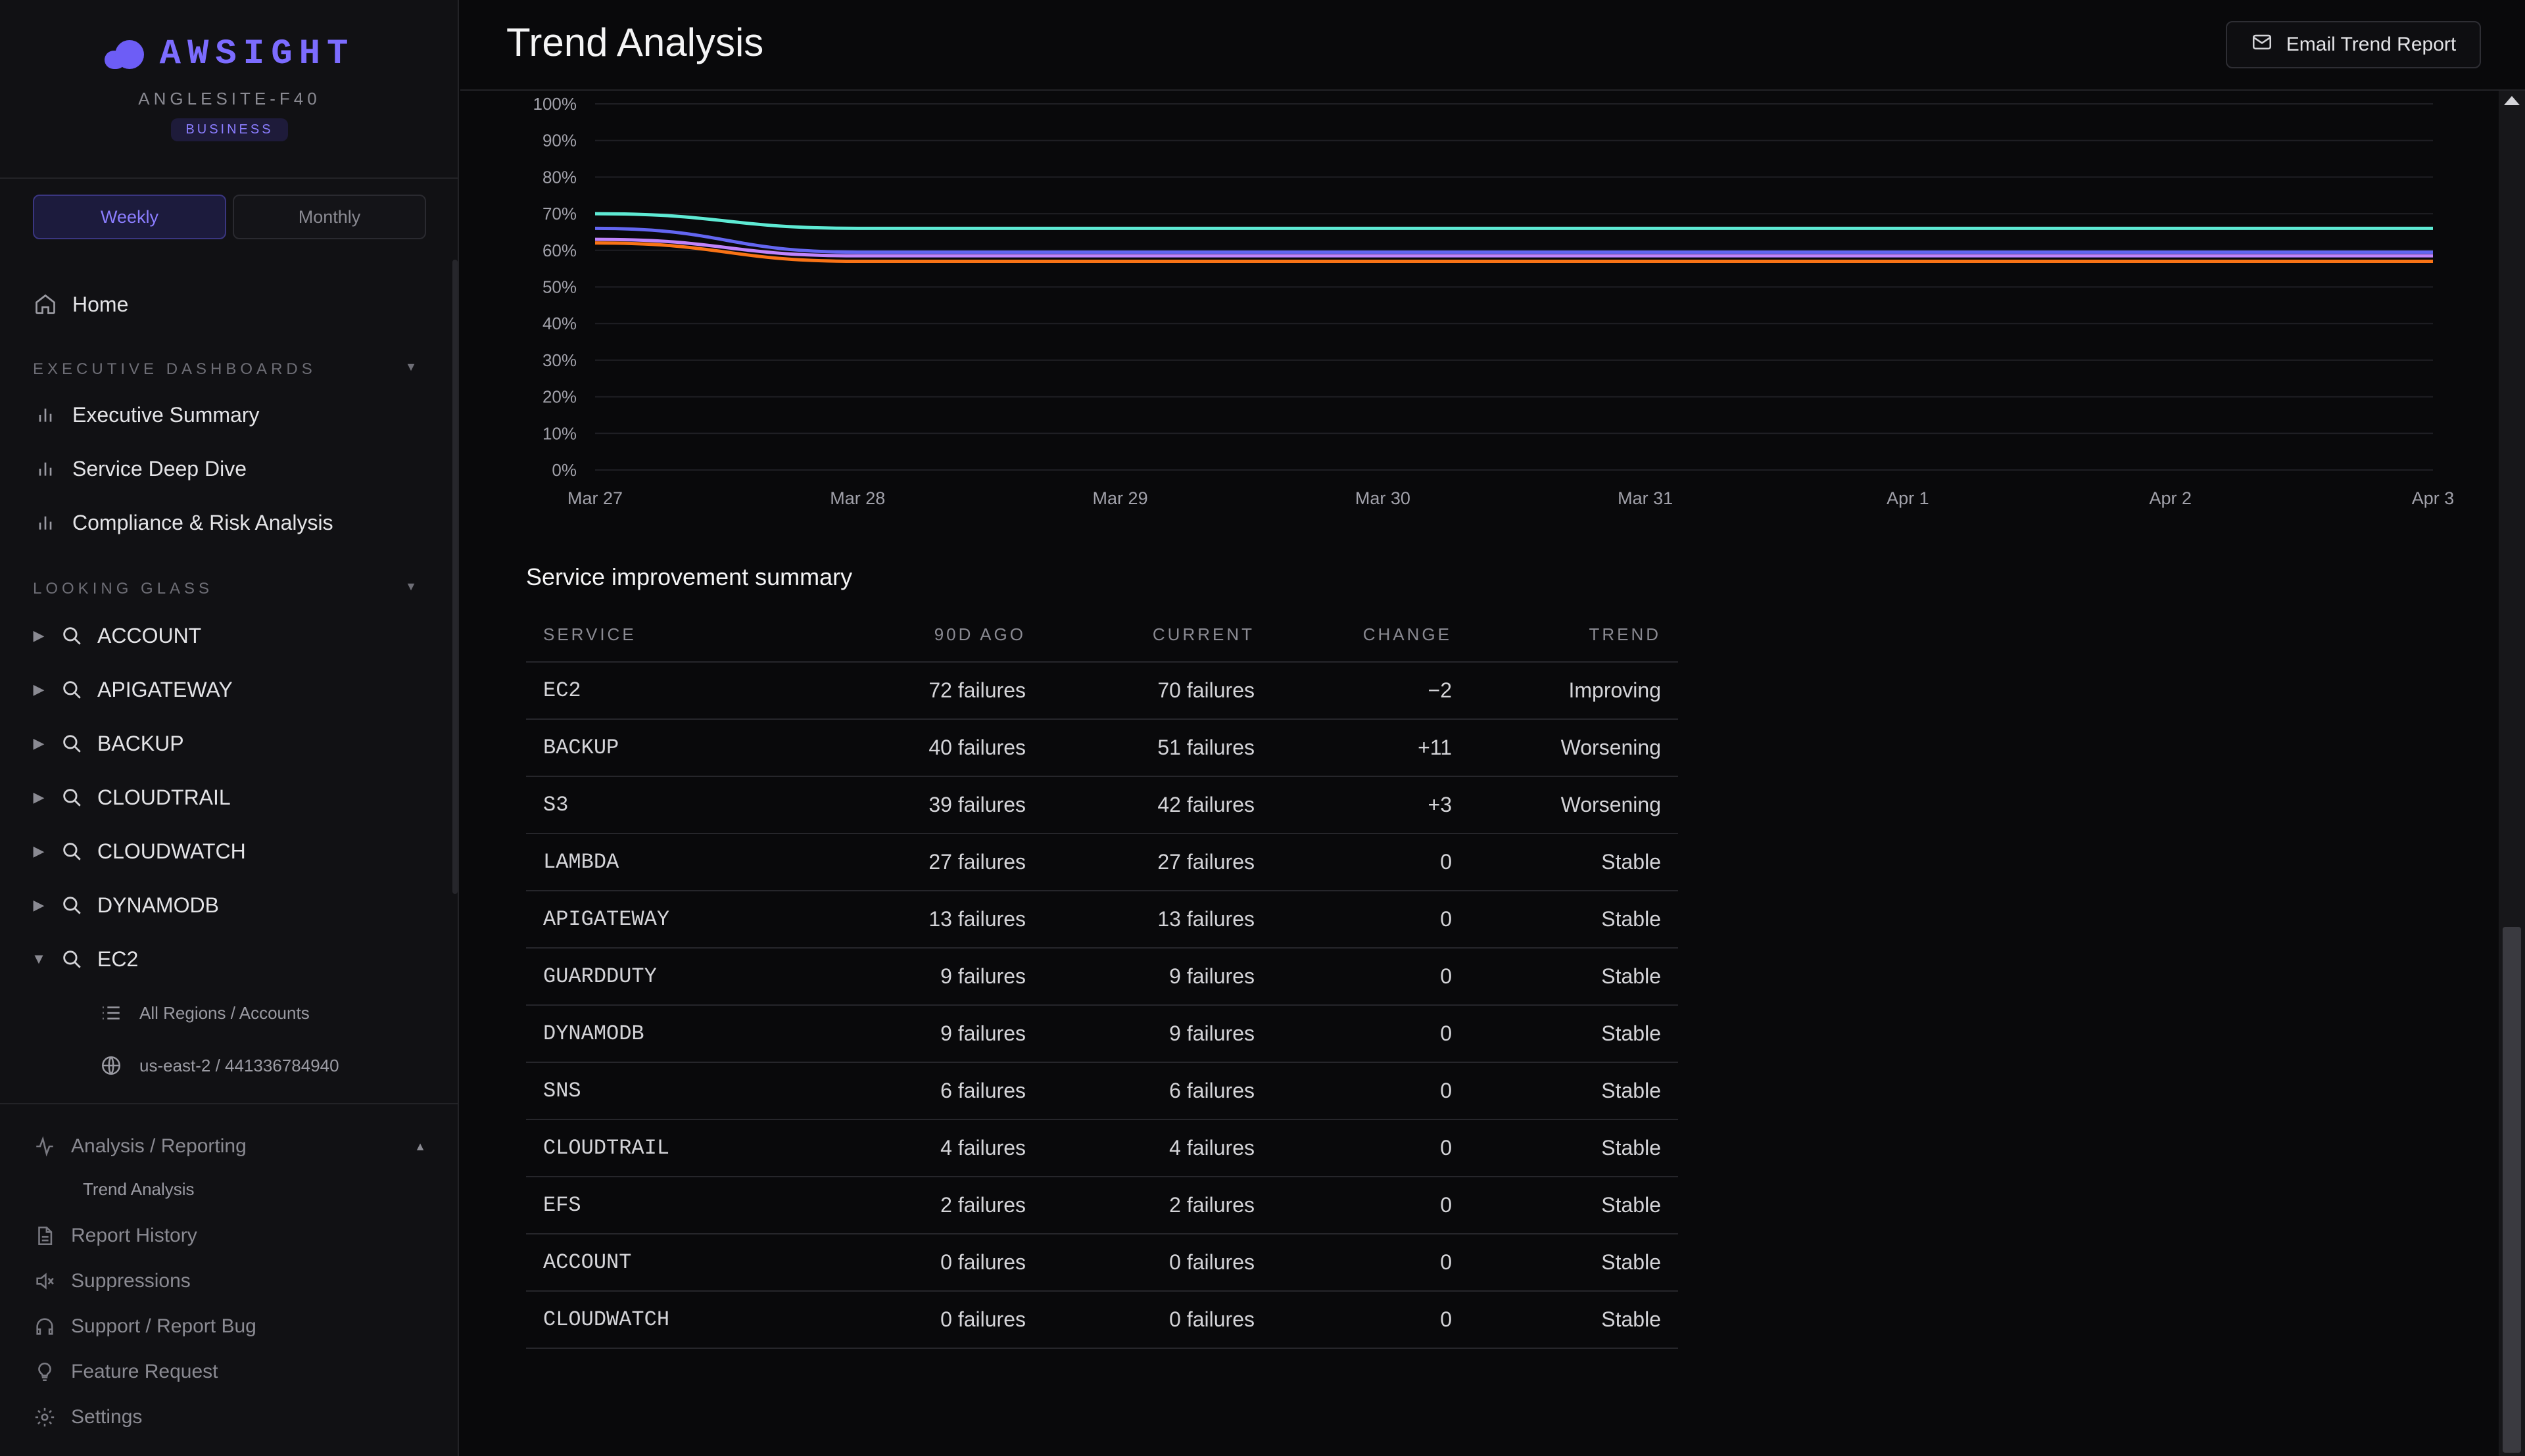  Describe the element at coordinates (80, 304) in the screenshot. I see `nav-home: Home` at that location.